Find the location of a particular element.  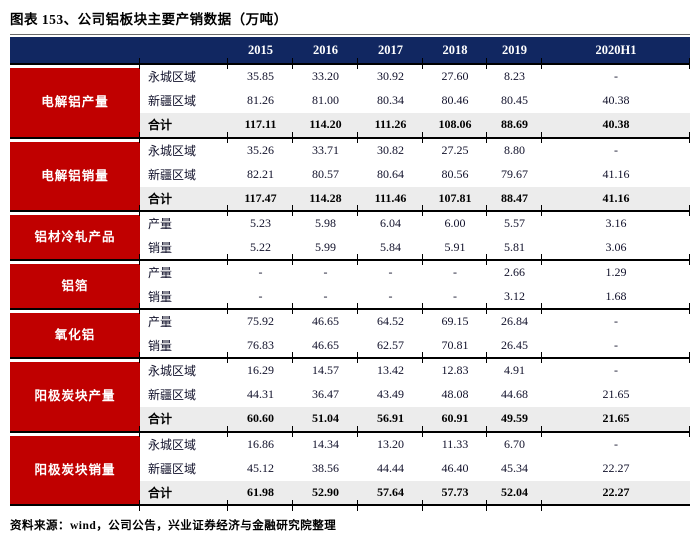

table-row: 新疆区域 81.26 81.00 80.34 80.46 80.45 40.38 is located at coordinates (350, 100).